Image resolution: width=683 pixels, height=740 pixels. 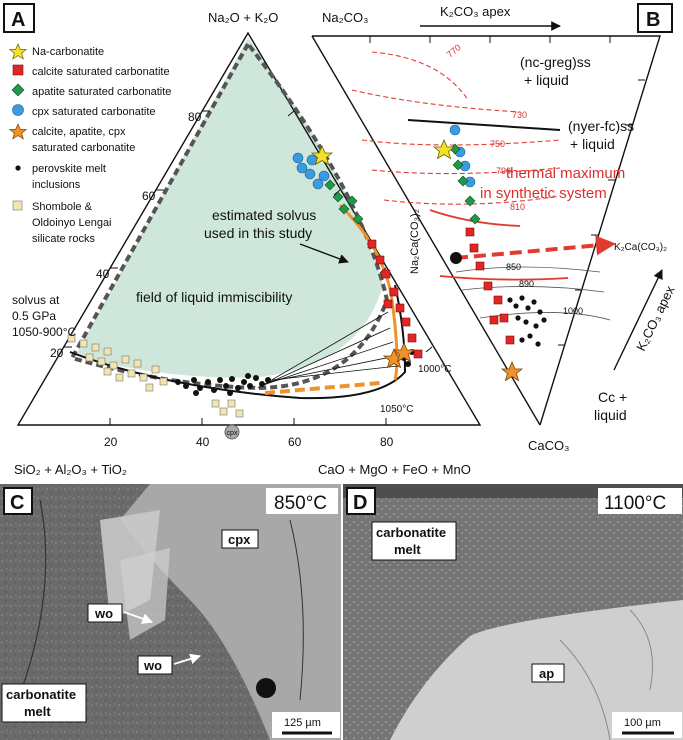 I want to click on black-isotherm-labels: 850 890 1000, so click(x=544, y=289).